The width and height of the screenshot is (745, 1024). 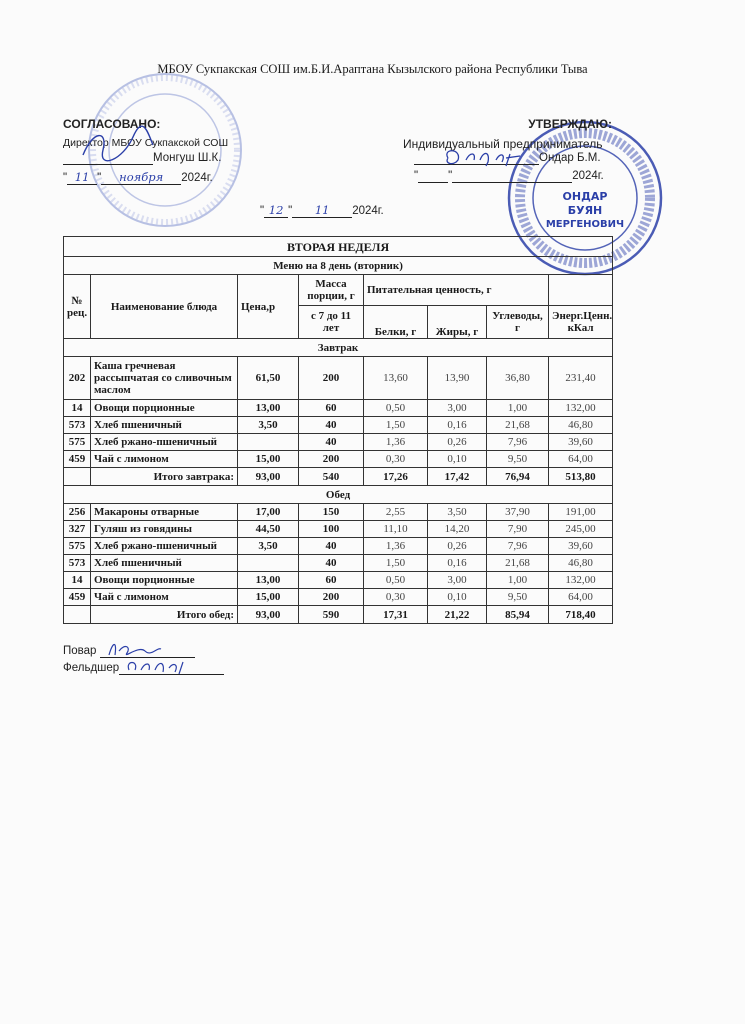 What do you see at coordinates (164, 512) in the screenshot?
I see `dish-name: Макароны отварные` at bounding box center [164, 512].